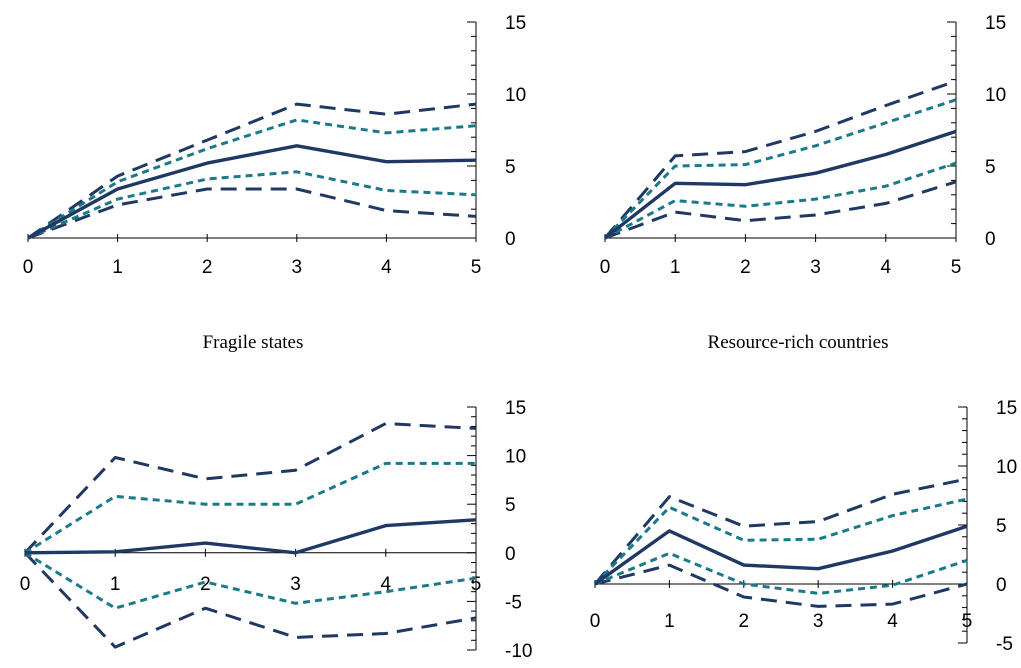  Describe the element at coordinates (518, 651) in the screenshot. I see `y-tick-label: -10` at that location.